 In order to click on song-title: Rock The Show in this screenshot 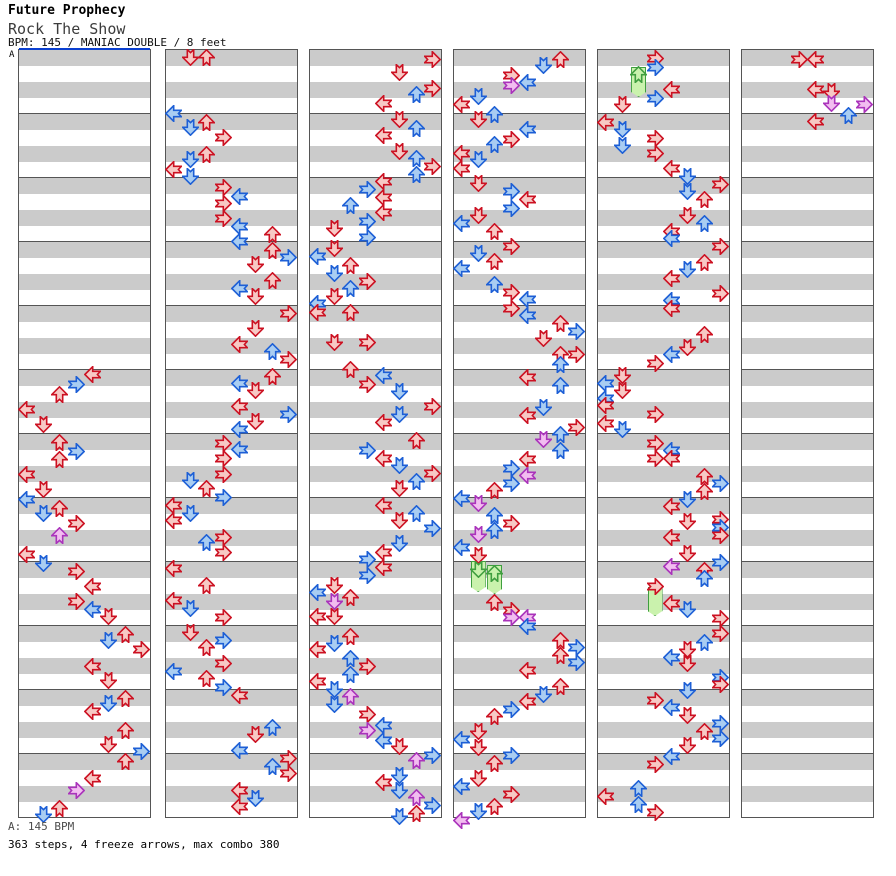, I will do `click(67, 29)`.